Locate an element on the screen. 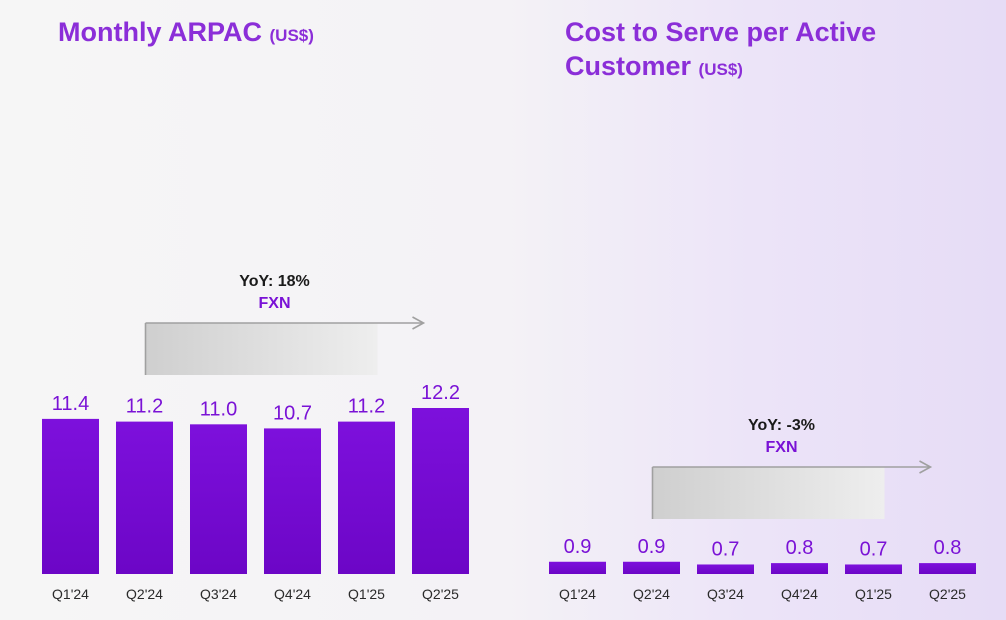 The height and width of the screenshot is (620, 1006). arpac-category-label-q1-25: Q1'25 is located at coordinates (366, 594).